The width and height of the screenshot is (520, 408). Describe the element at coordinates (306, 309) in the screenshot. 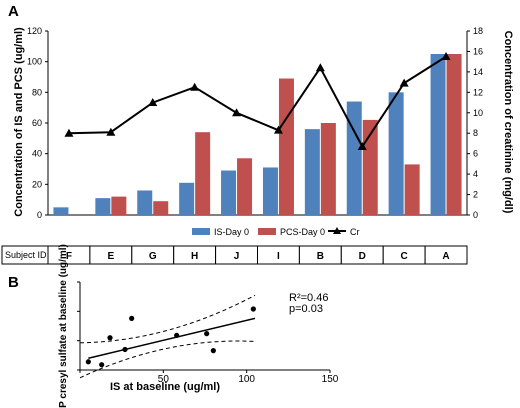

I see `p-value-annotation: p=0.03` at that location.